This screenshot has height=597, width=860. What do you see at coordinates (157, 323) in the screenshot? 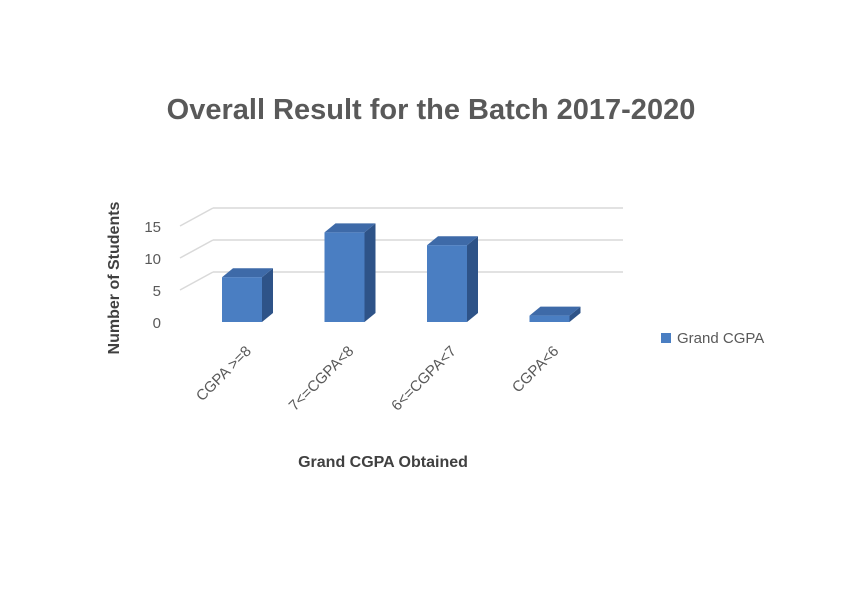
I see `y-tick-label: 0` at bounding box center [157, 323].